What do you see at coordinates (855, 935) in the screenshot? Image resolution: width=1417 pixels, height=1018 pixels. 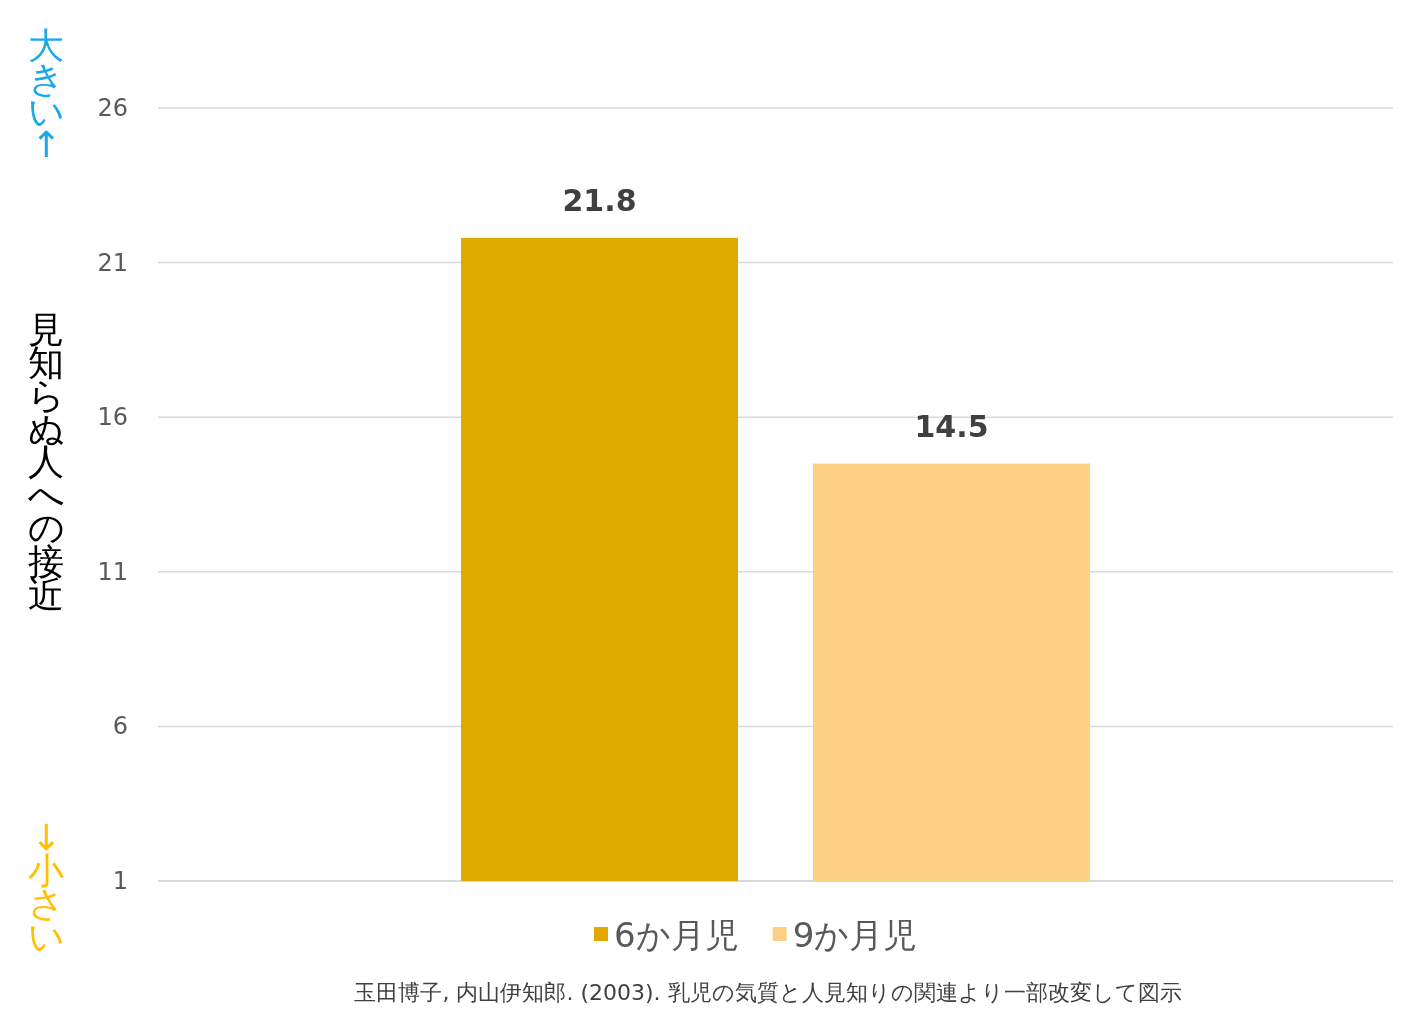 I see `legend-label: 9か月児` at bounding box center [855, 935].